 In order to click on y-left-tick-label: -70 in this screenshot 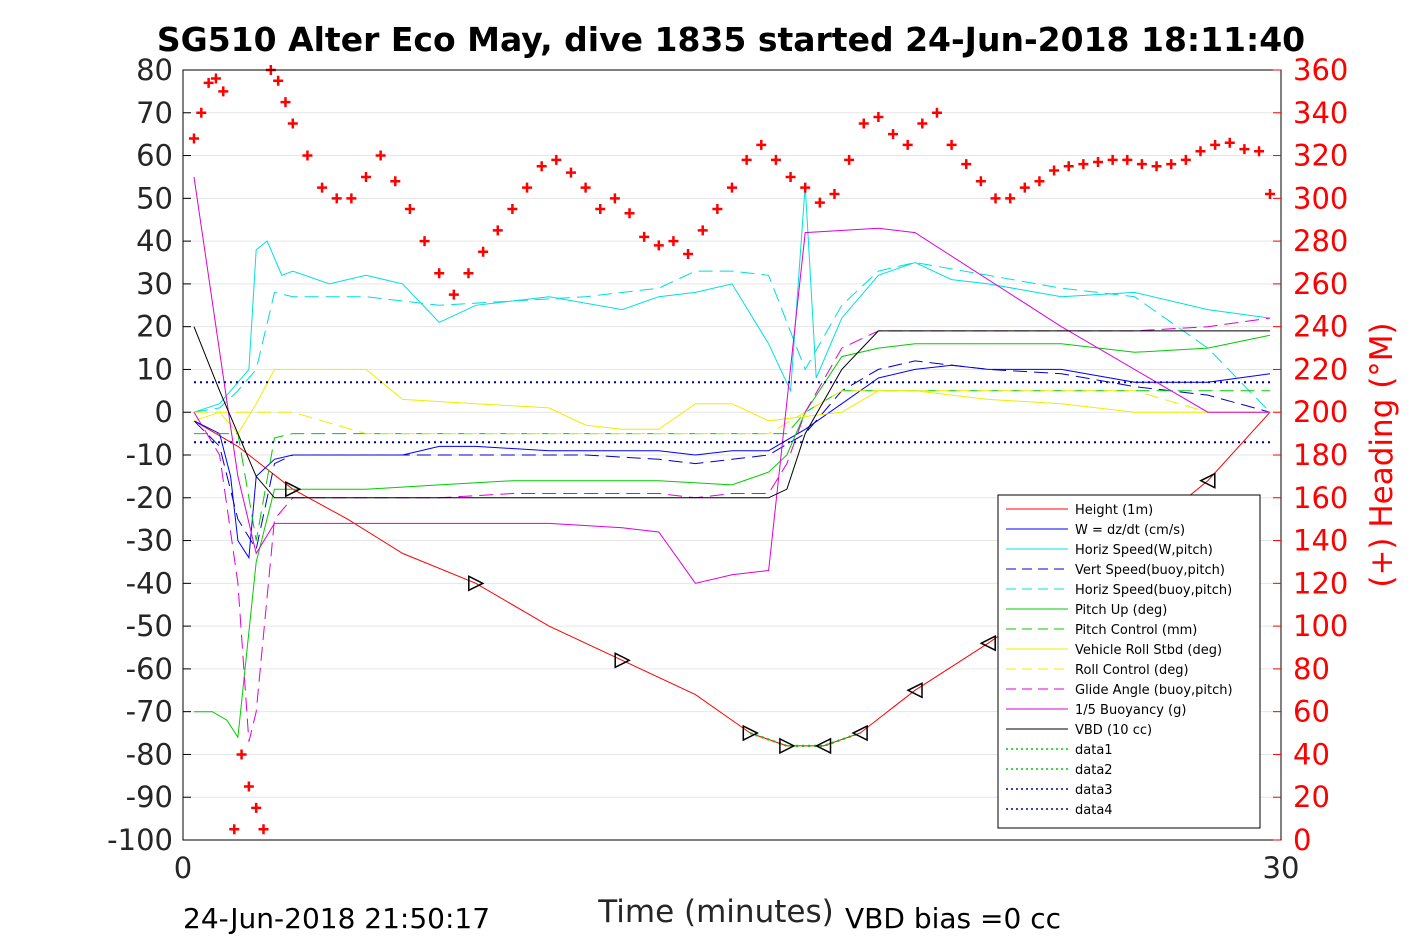, I will do `click(149, 712)`.